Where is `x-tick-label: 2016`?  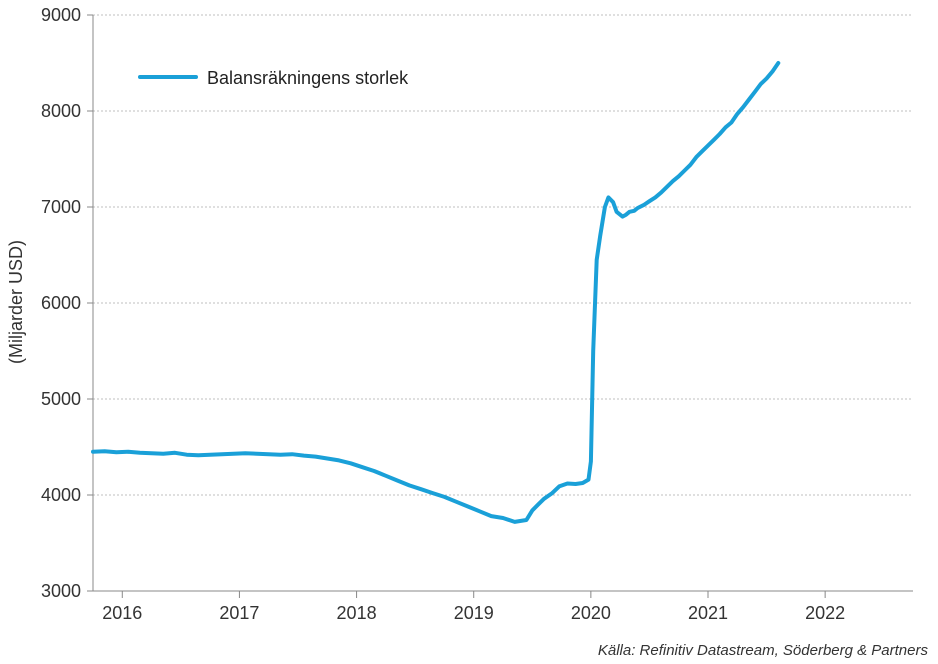
x-tick-label: 2016 is located at coordinates (122, 613).